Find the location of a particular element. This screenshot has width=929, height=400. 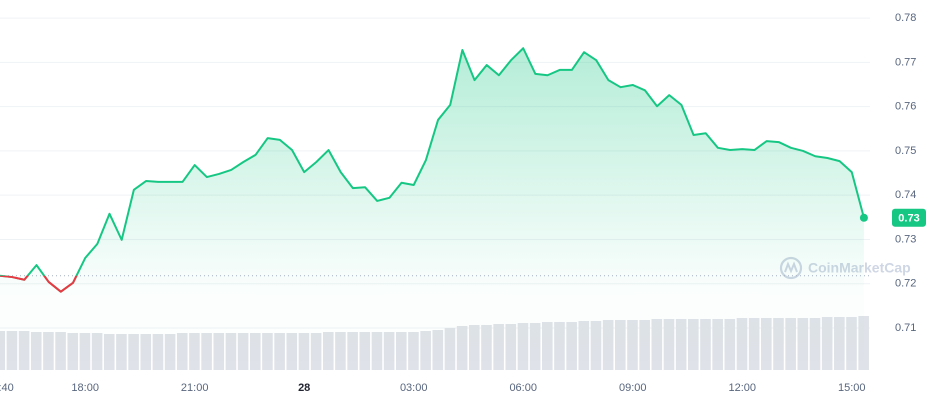

x-tick-label: 18:00 is located at coordinates (85, 388).